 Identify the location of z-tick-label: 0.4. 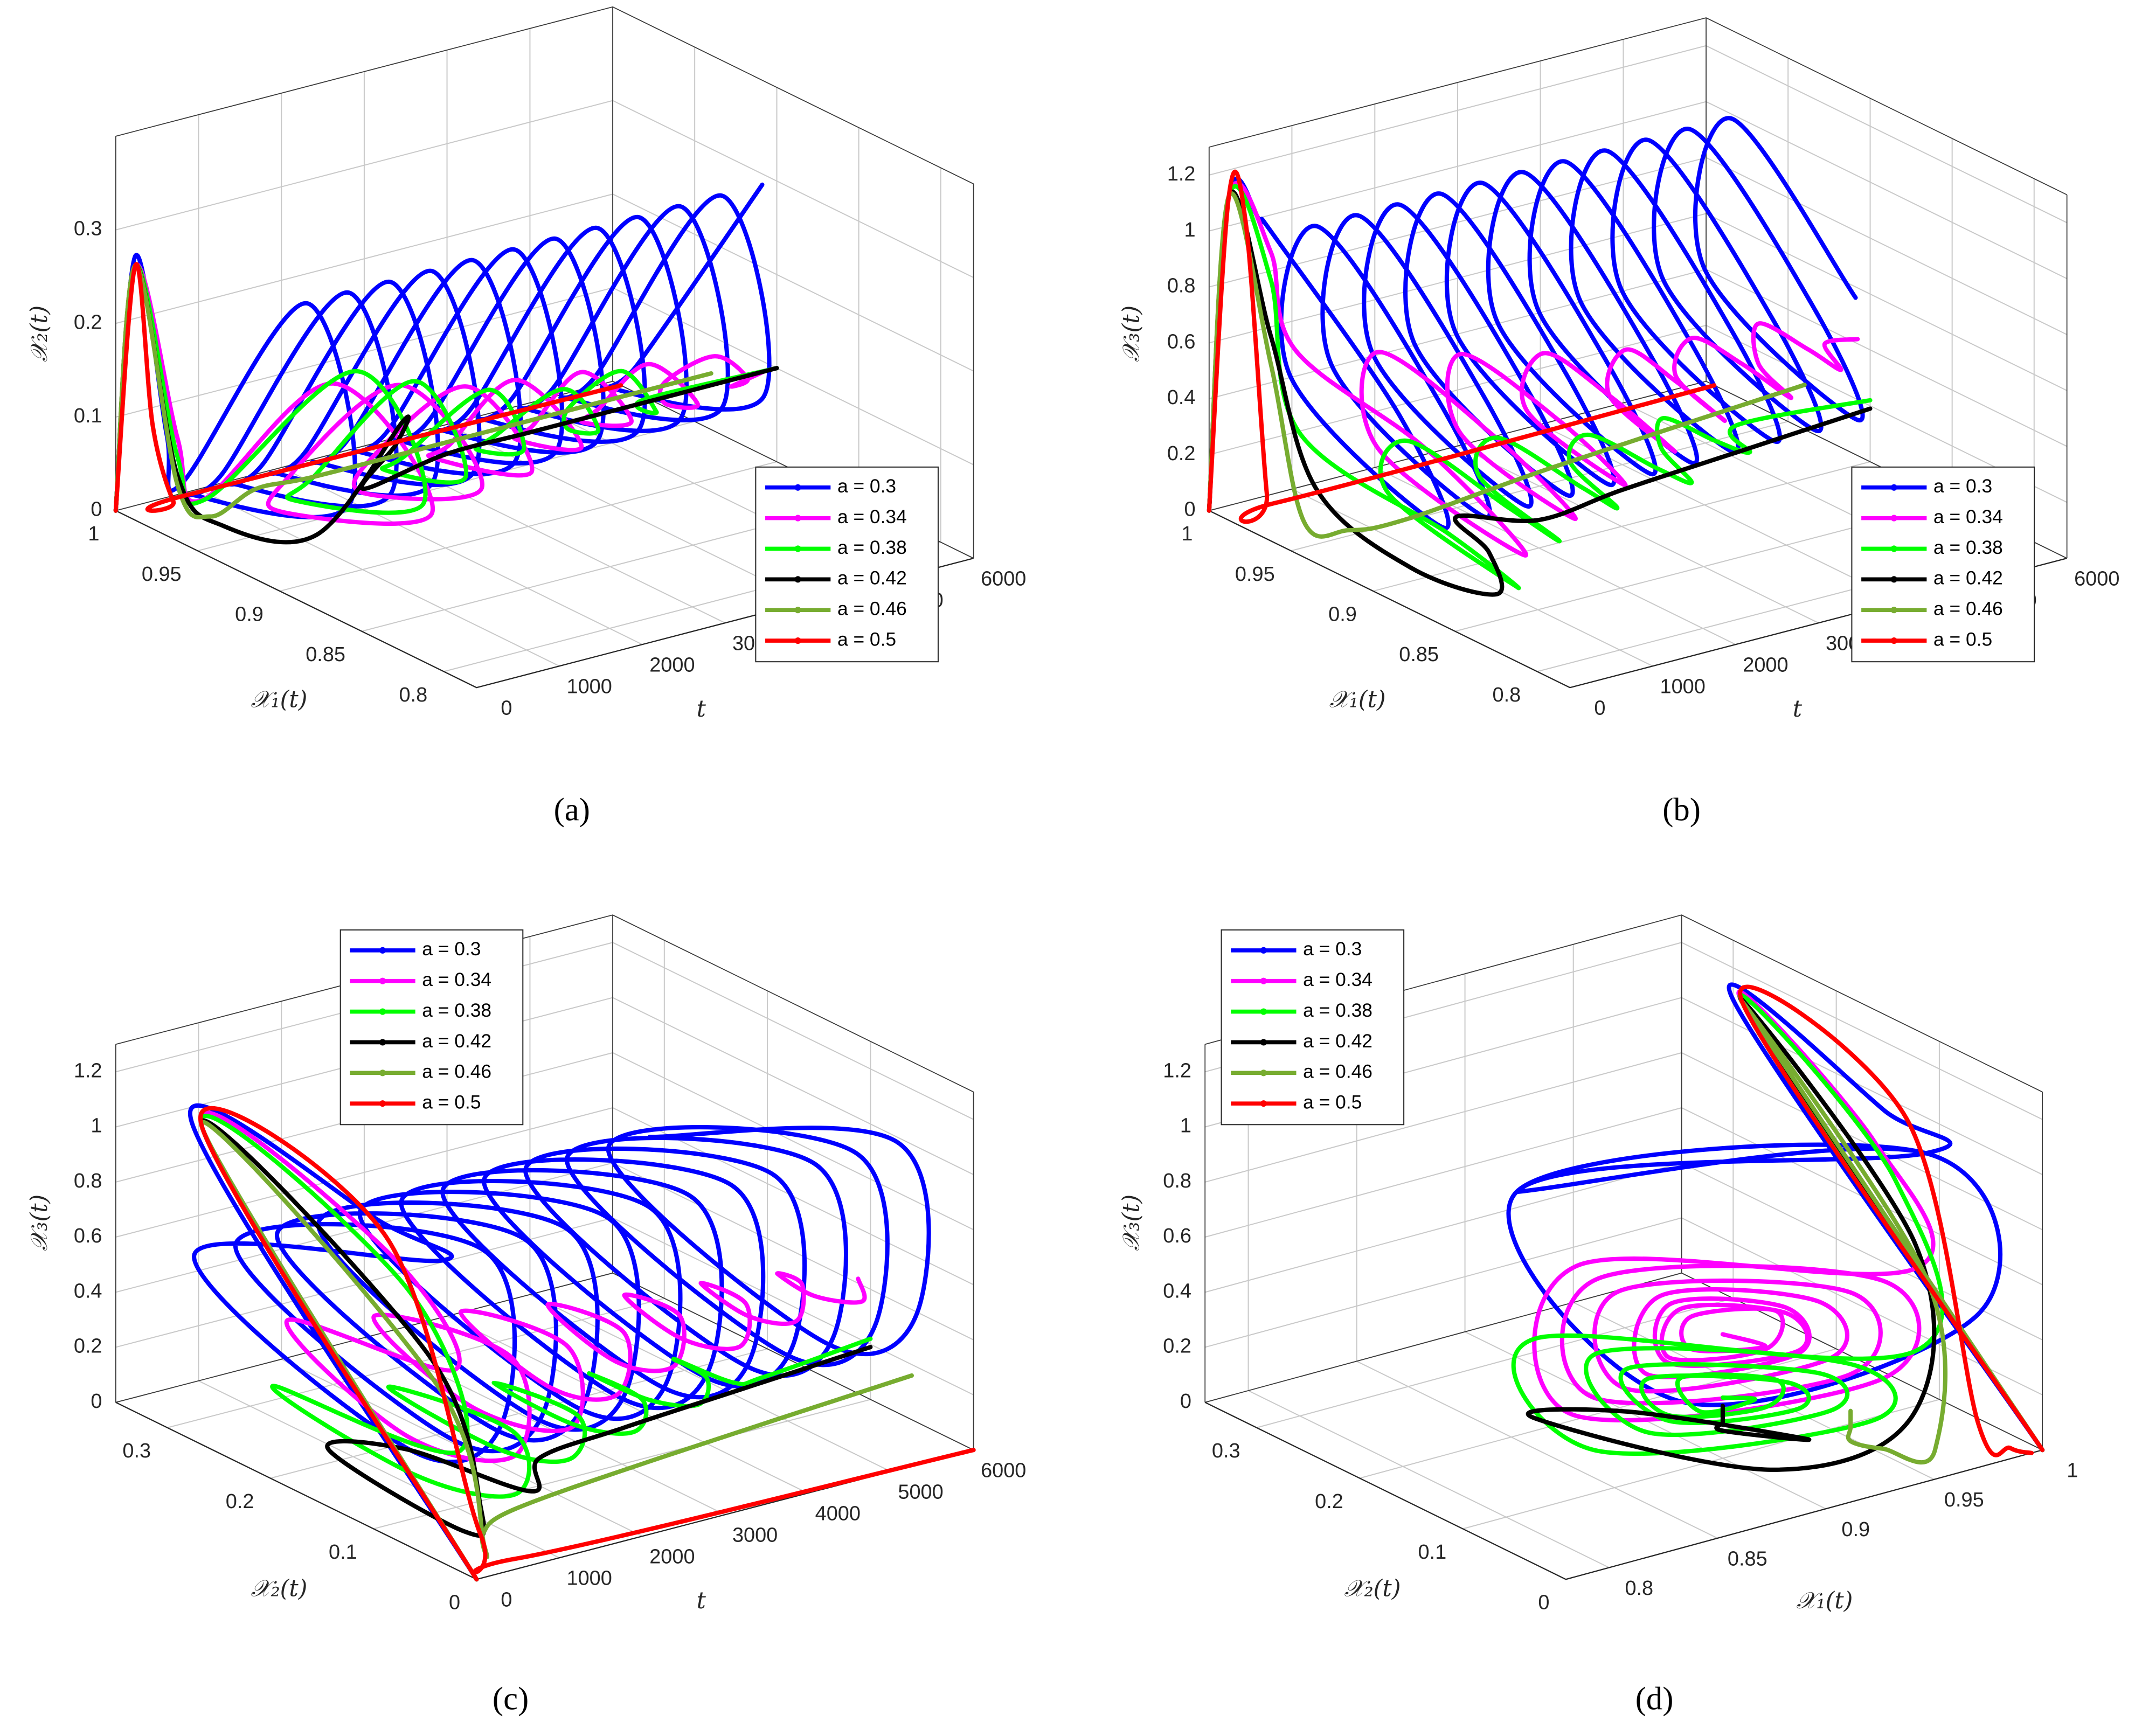
(88, 1291).